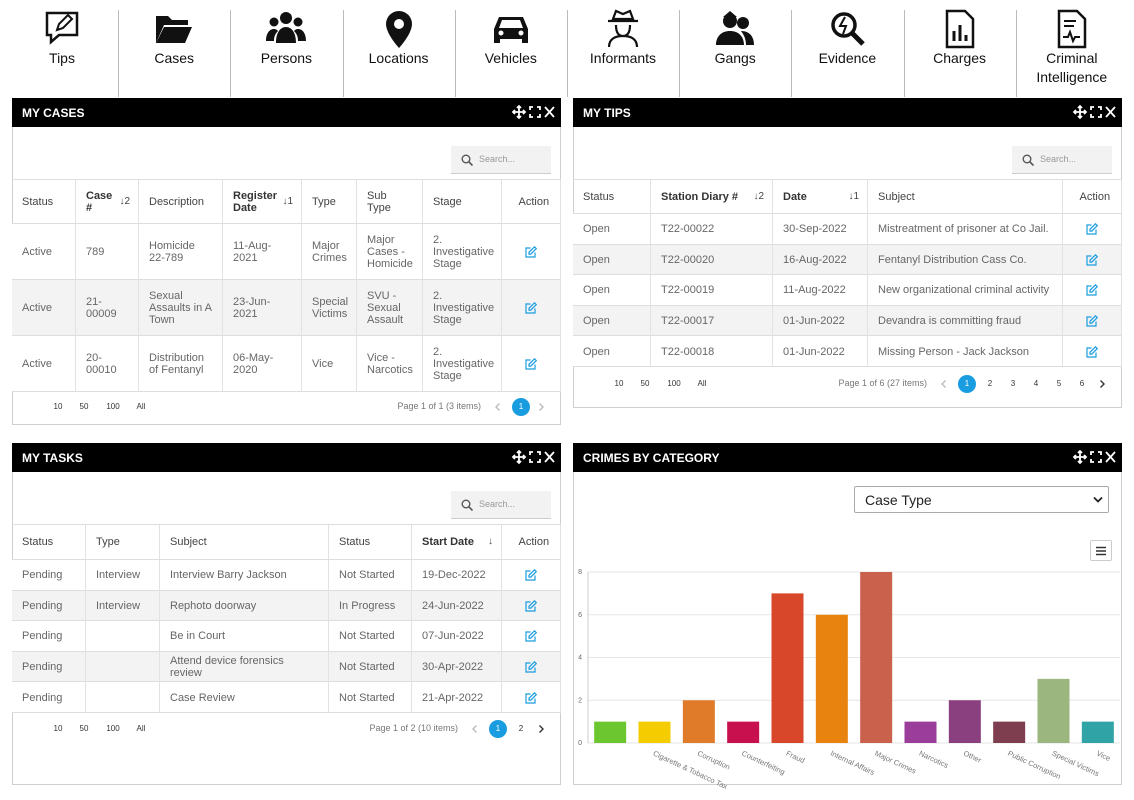 This screenshot has height=800, width=1134. What do you see at coordinates (107, 252) in the screenshot?
I see `table-cell: 789` at bounding box center [107, 252].